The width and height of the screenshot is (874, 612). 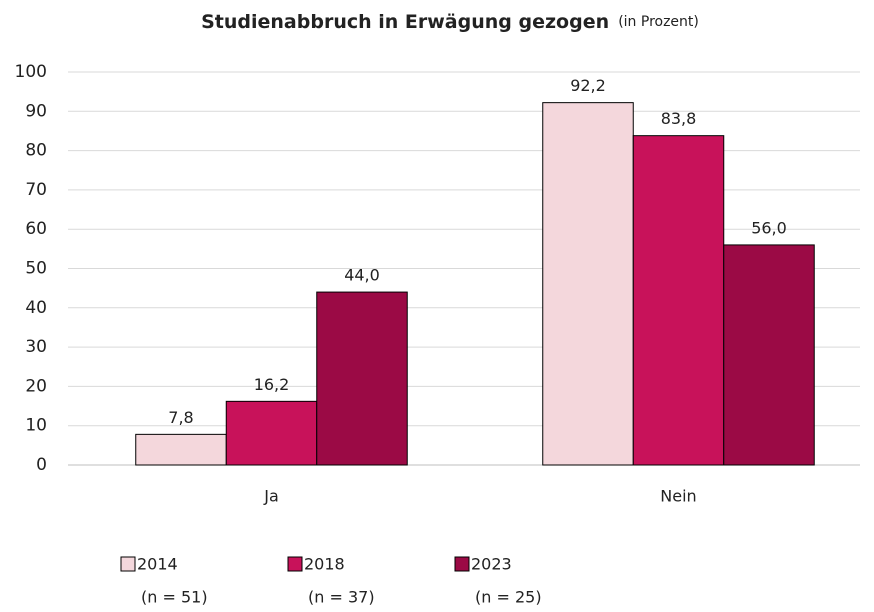 What do you see at coordinates (324, 564) in the screenshot?
I see `legend-label: 2018` at bounding box center [324, 564].